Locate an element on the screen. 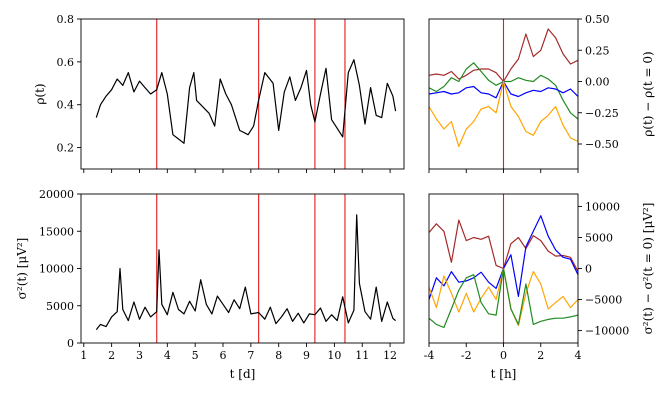 The image size is (669, 400). y-axis-label: σ²(t) [μV²] is located at coordinates (22, 269).